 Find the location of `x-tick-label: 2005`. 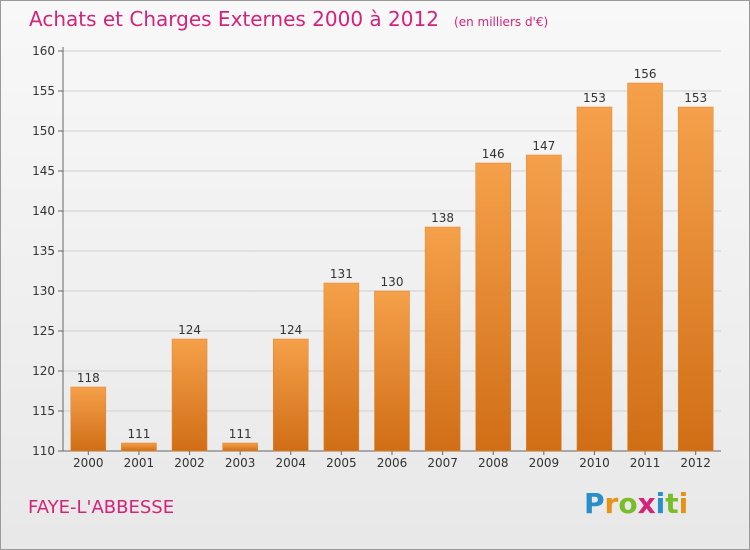

x-tick-label: 2005 is located at coordinates (341, 463).